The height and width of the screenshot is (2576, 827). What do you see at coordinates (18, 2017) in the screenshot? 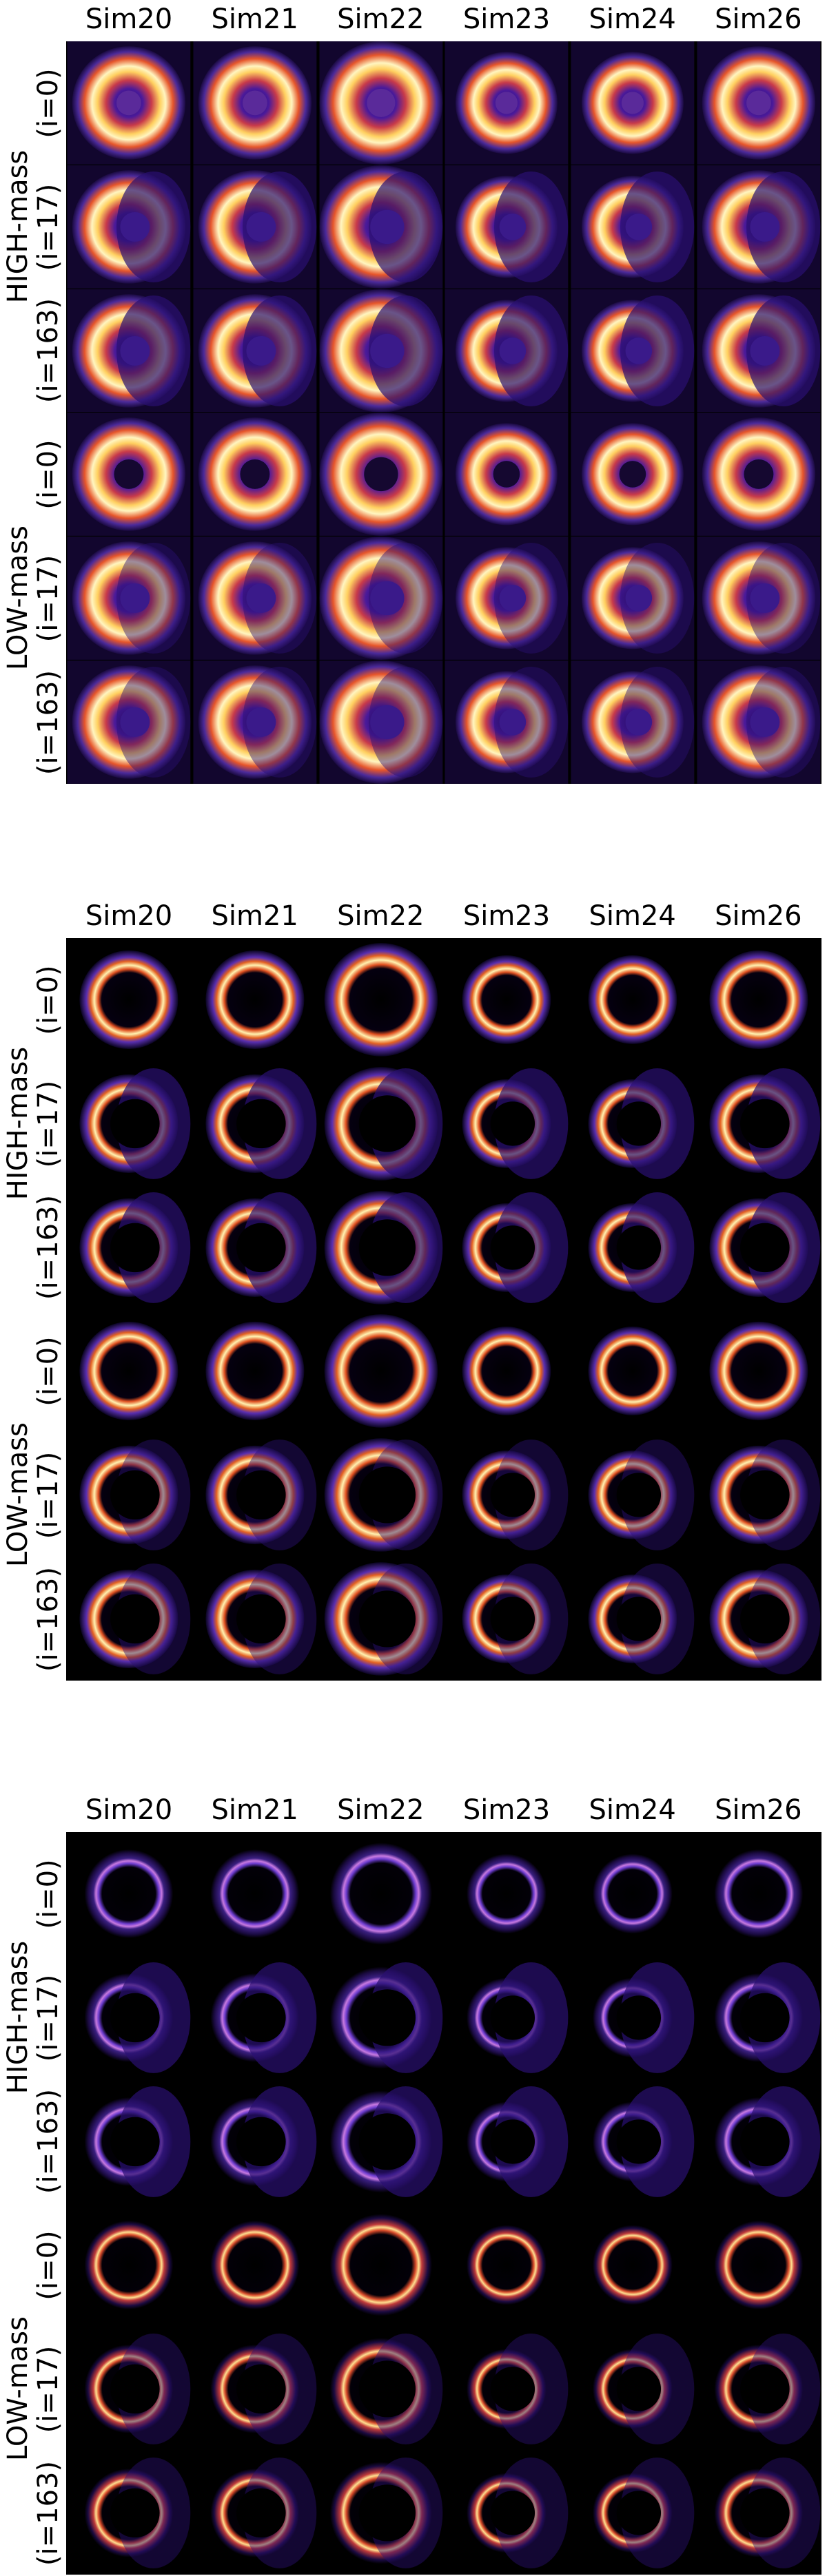
I see `group-label: HIGH-mass` at bounding box center [18, 2017].